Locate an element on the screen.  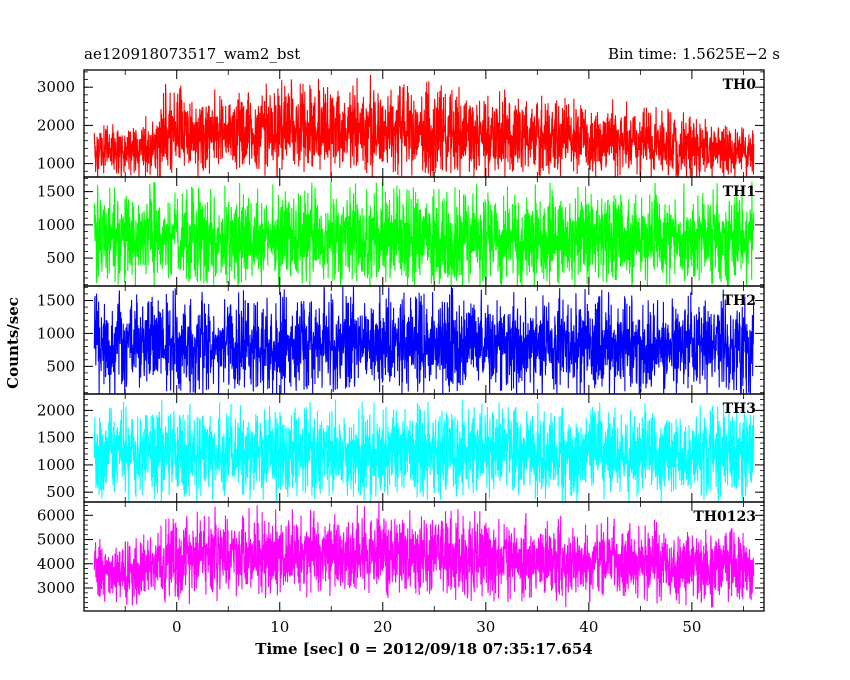
y-tick-label: 6000 is located at coordinates (56, 515).